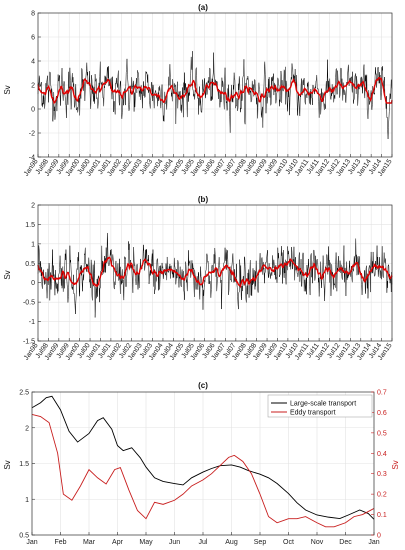 The width and height of the screenshot is (405, 550). Describe the element at coordinates (174, 542) in the screenshot. I see `x-tick-label: Jun` at that location.